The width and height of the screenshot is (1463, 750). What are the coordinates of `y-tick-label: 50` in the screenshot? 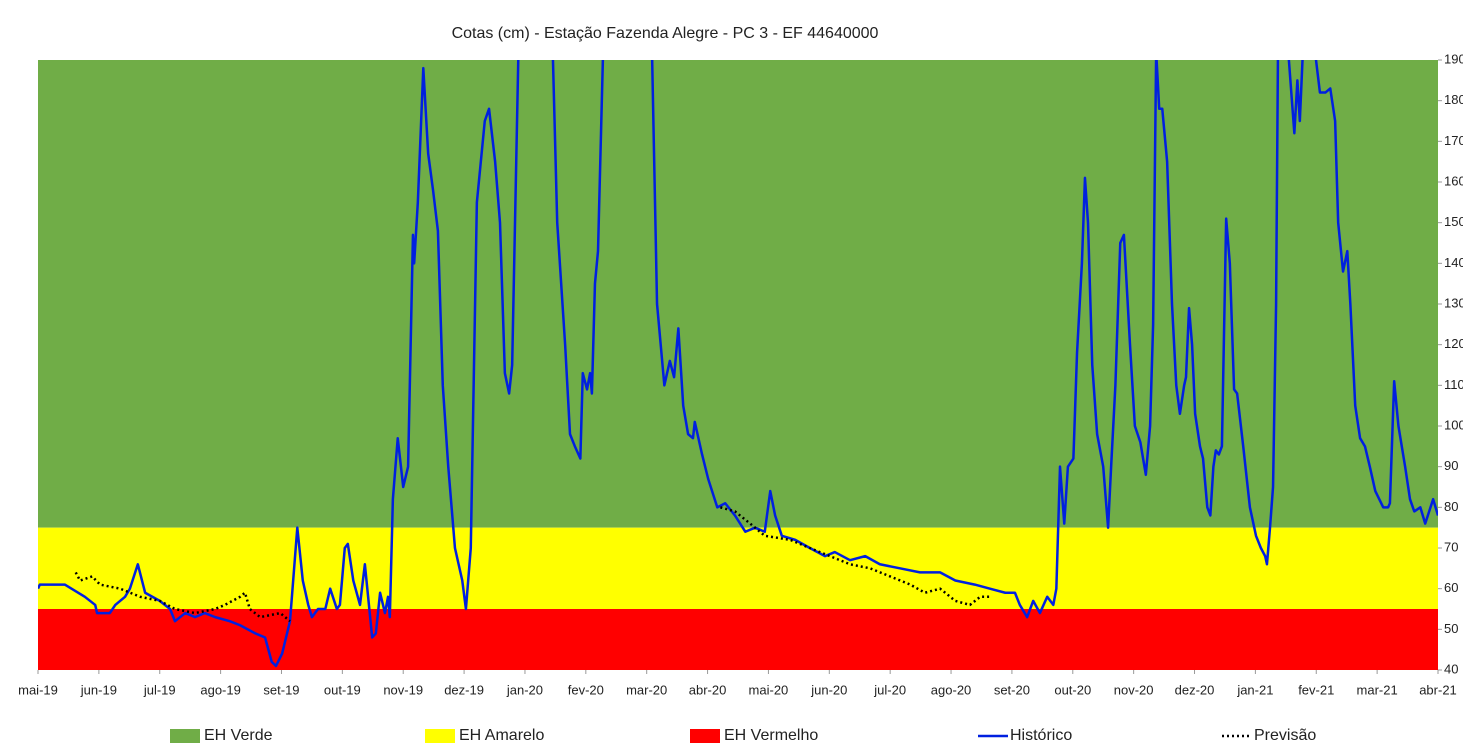 It's located at (1451, 628).